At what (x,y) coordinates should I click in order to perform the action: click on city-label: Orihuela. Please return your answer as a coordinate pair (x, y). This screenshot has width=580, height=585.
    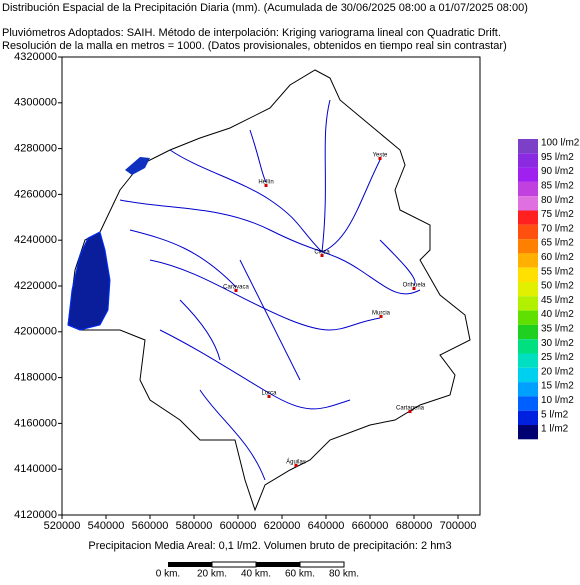
    Looking at the image, I should click on (414, 286).